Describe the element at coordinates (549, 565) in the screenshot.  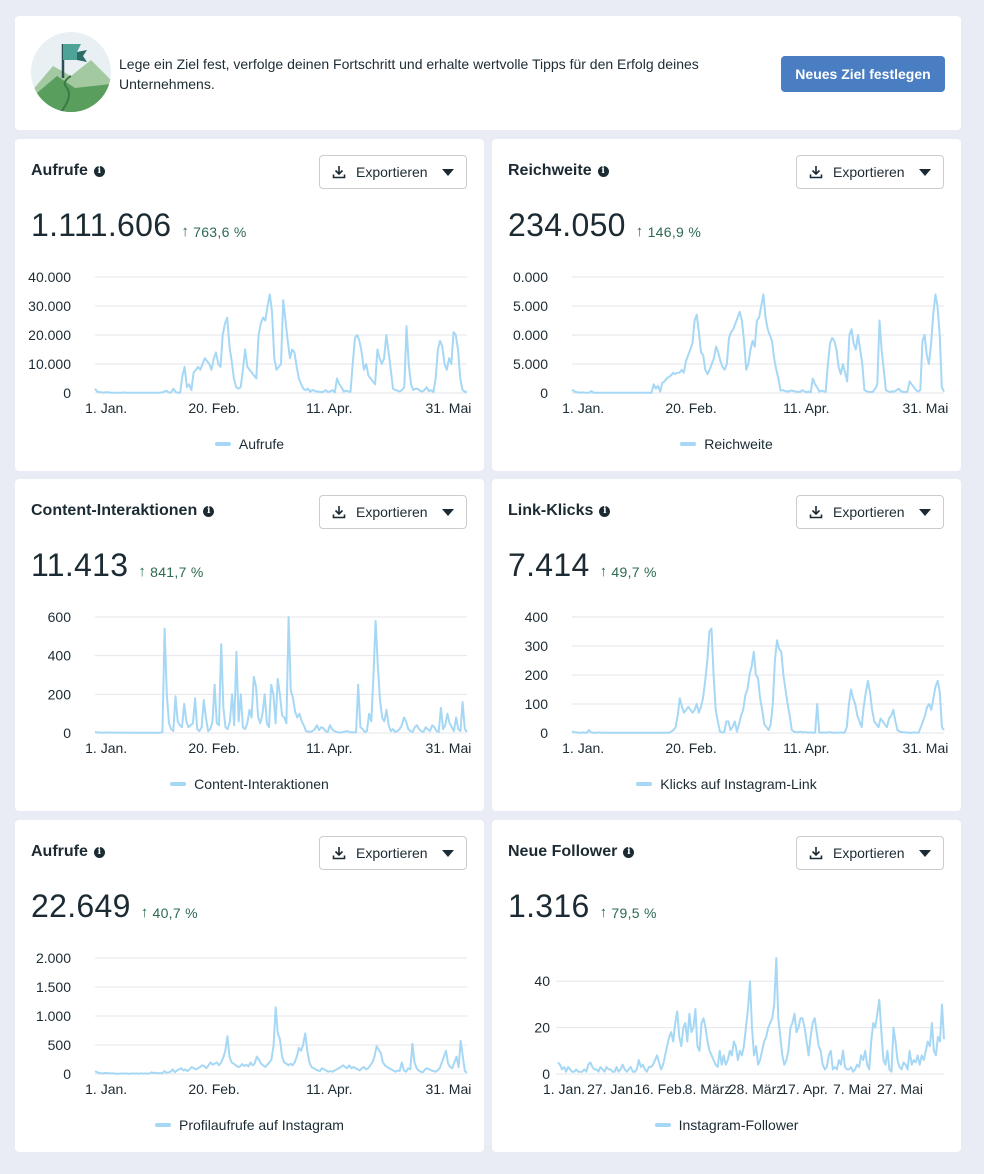
I see `metric-value: 7.414` at that location.